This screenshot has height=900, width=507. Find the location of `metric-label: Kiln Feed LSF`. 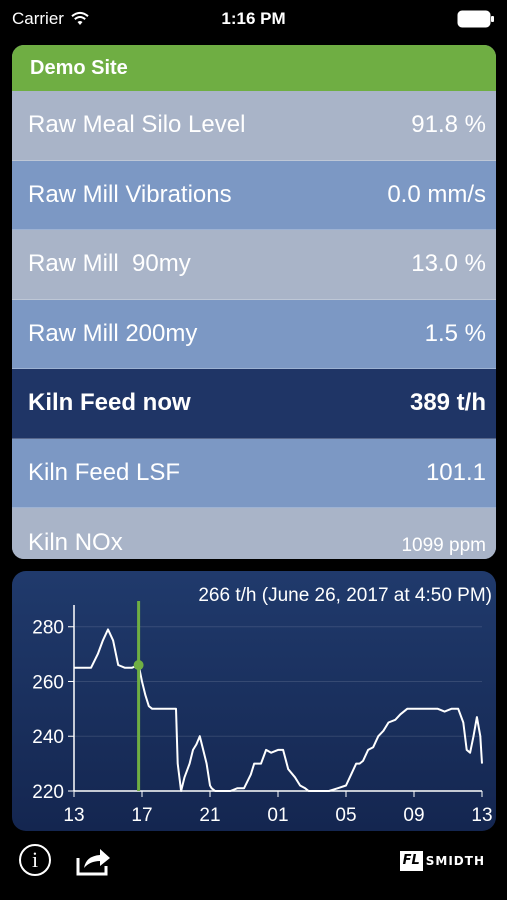

metric-label: Kiln Feed LSF is located at coordinates (104, 472).